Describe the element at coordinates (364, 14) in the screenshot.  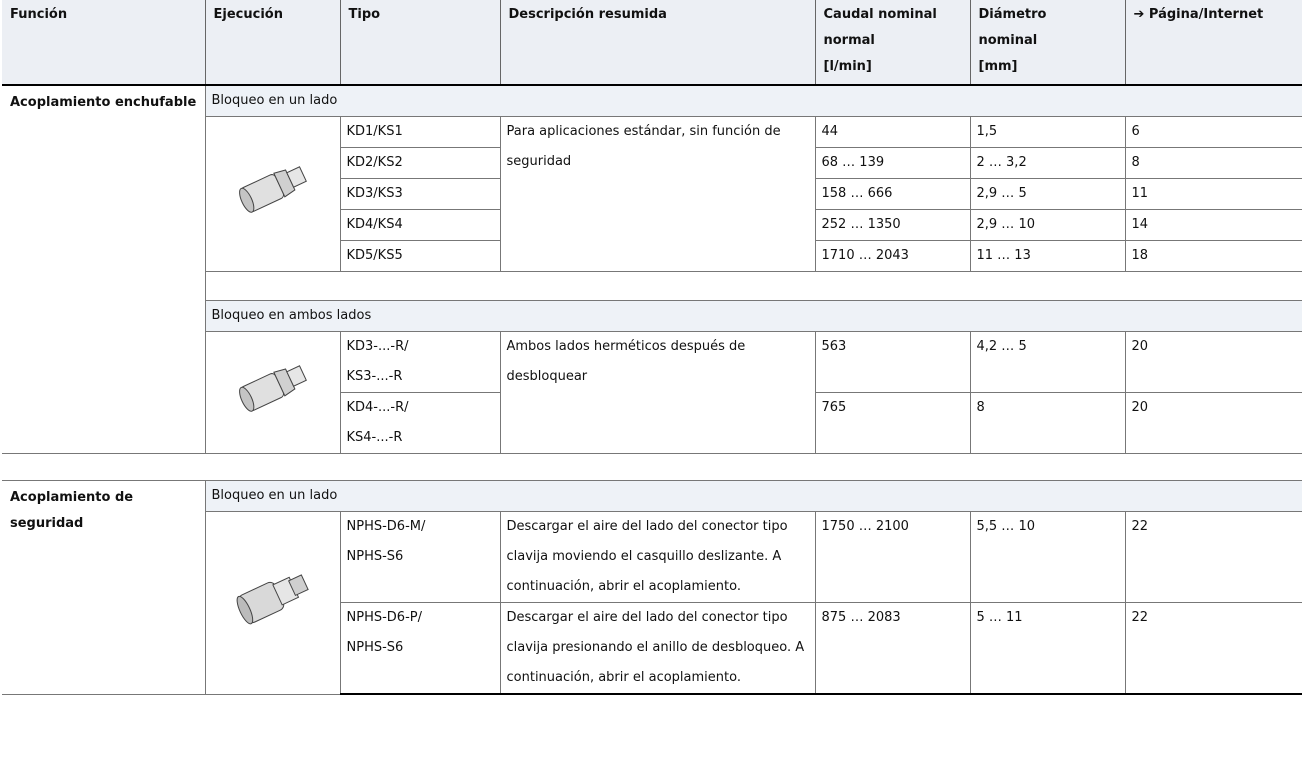
I see `text-line: Tipo` at that location.